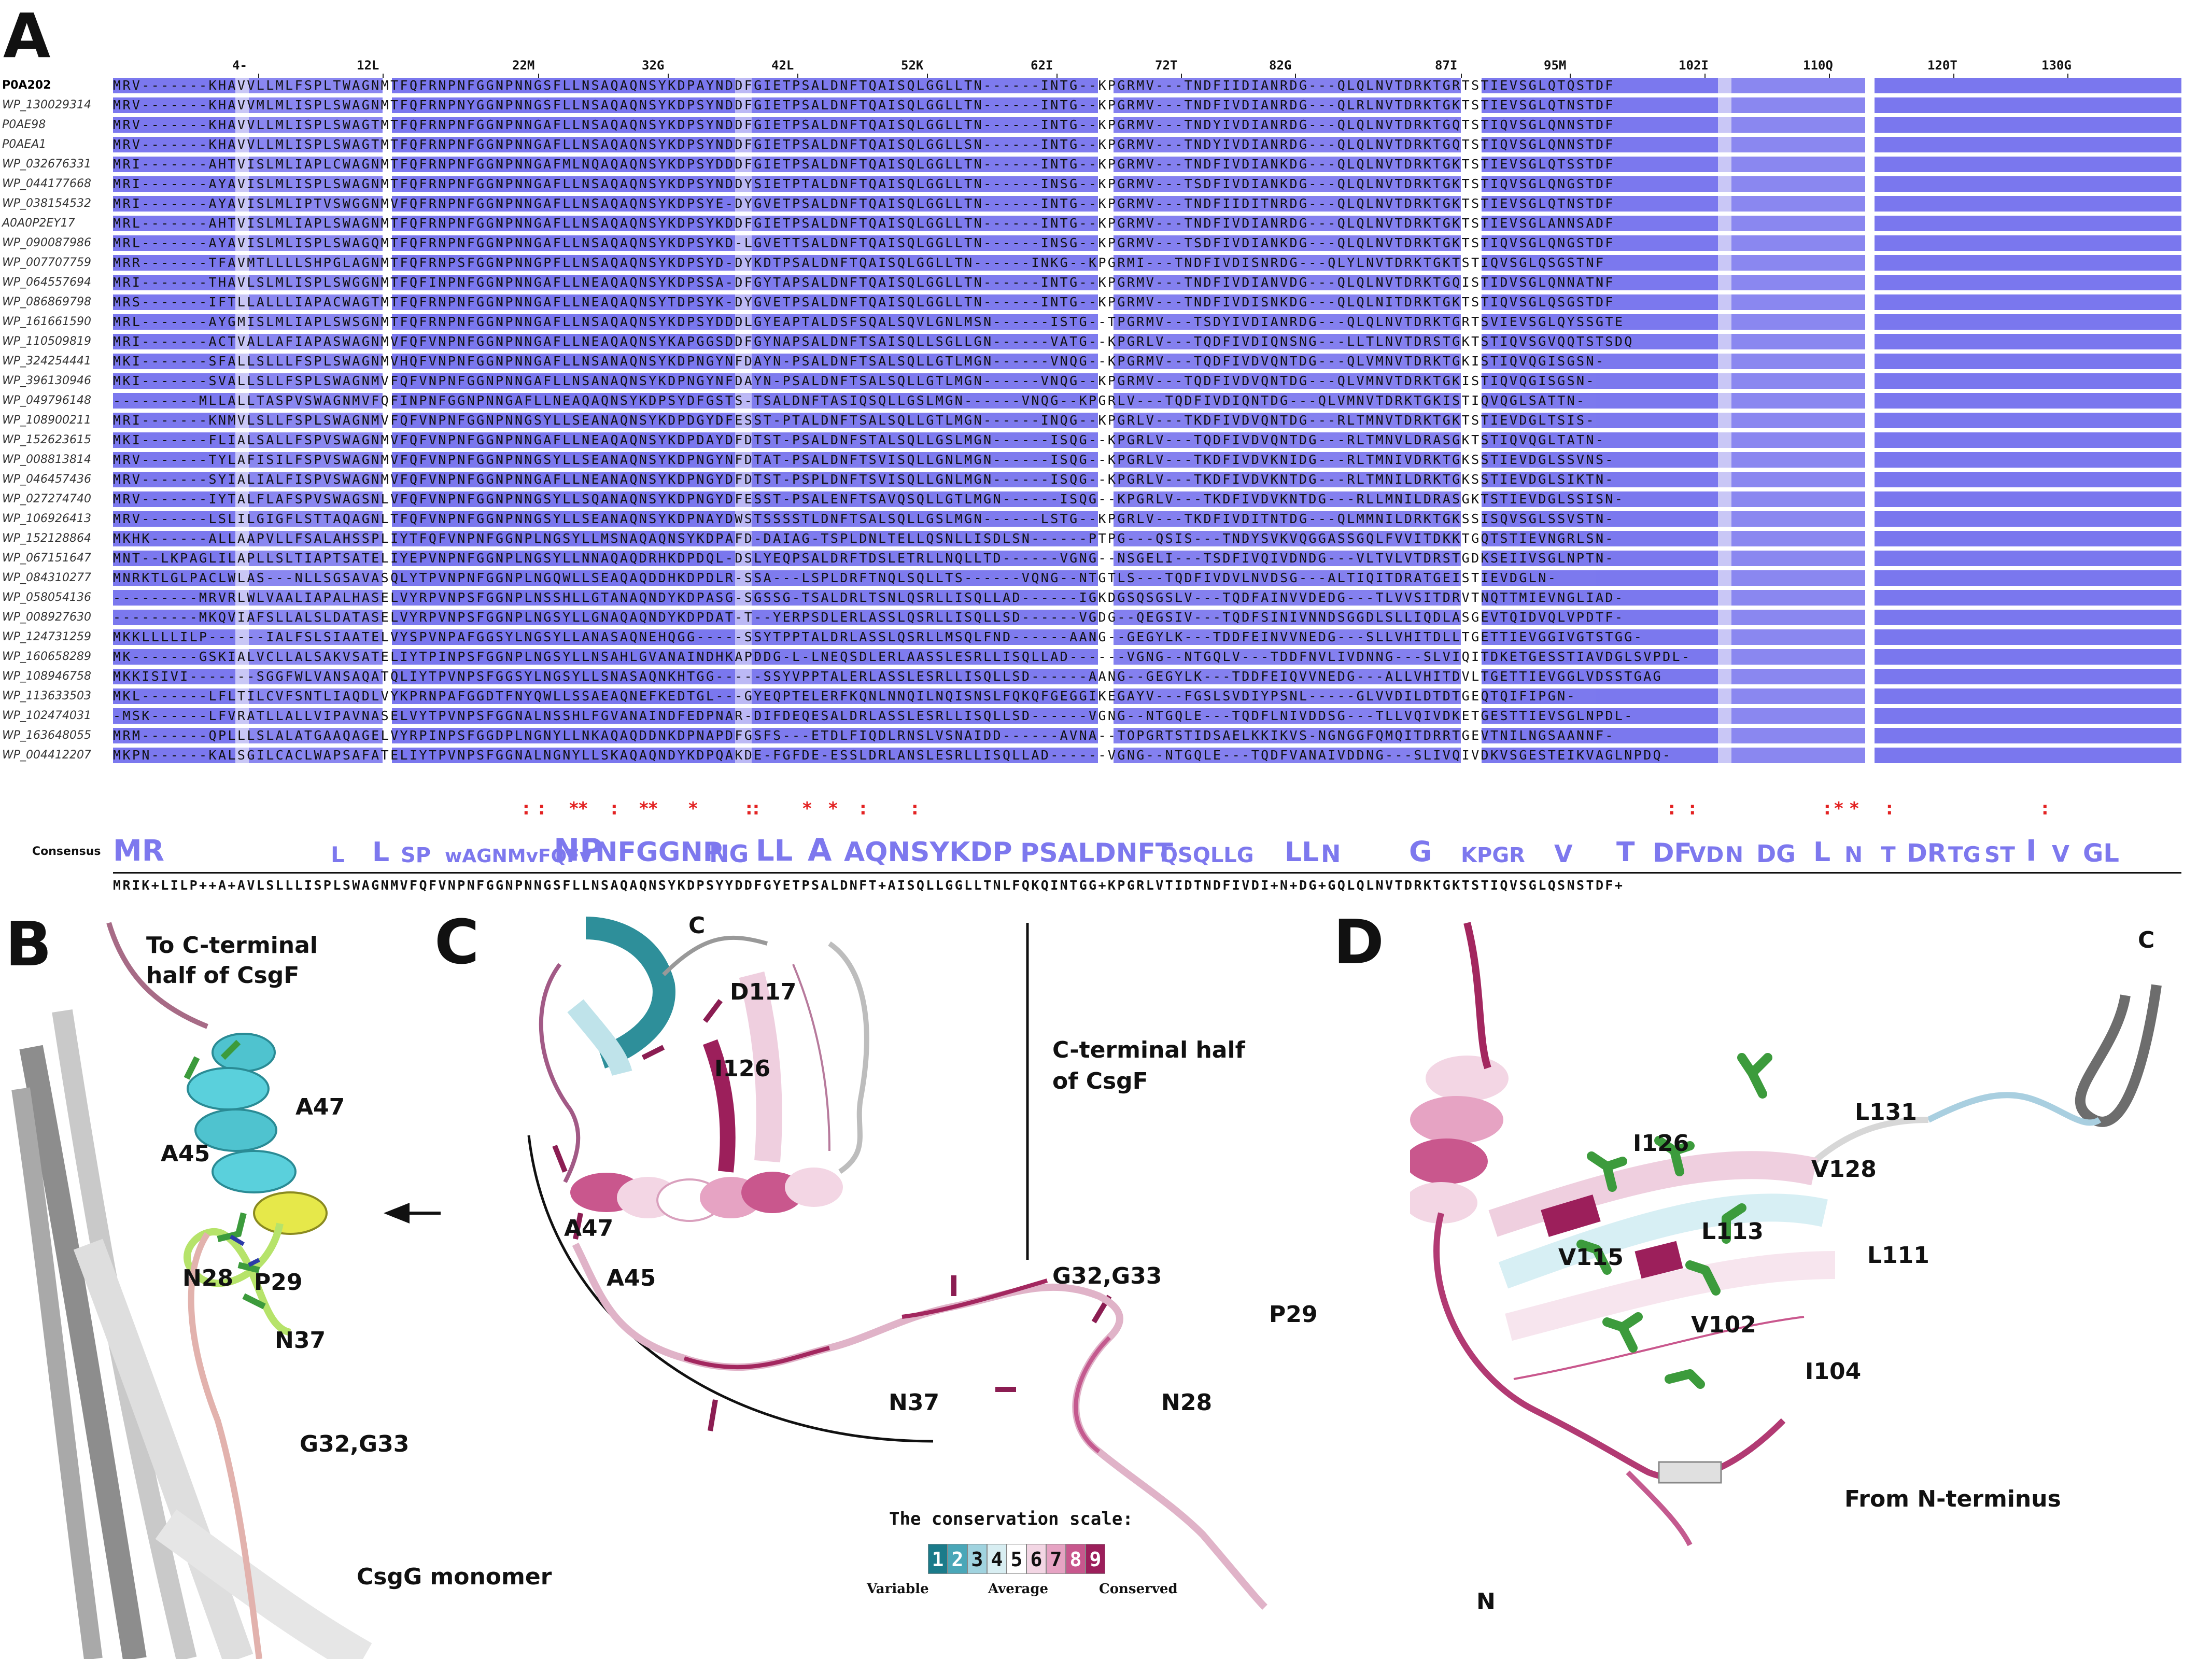 The width and height of the screenshot is (2212, 1659). Describe the element at coordinates (752, 808) in the screenshot. I see `conservation-mark: ::` at that location.